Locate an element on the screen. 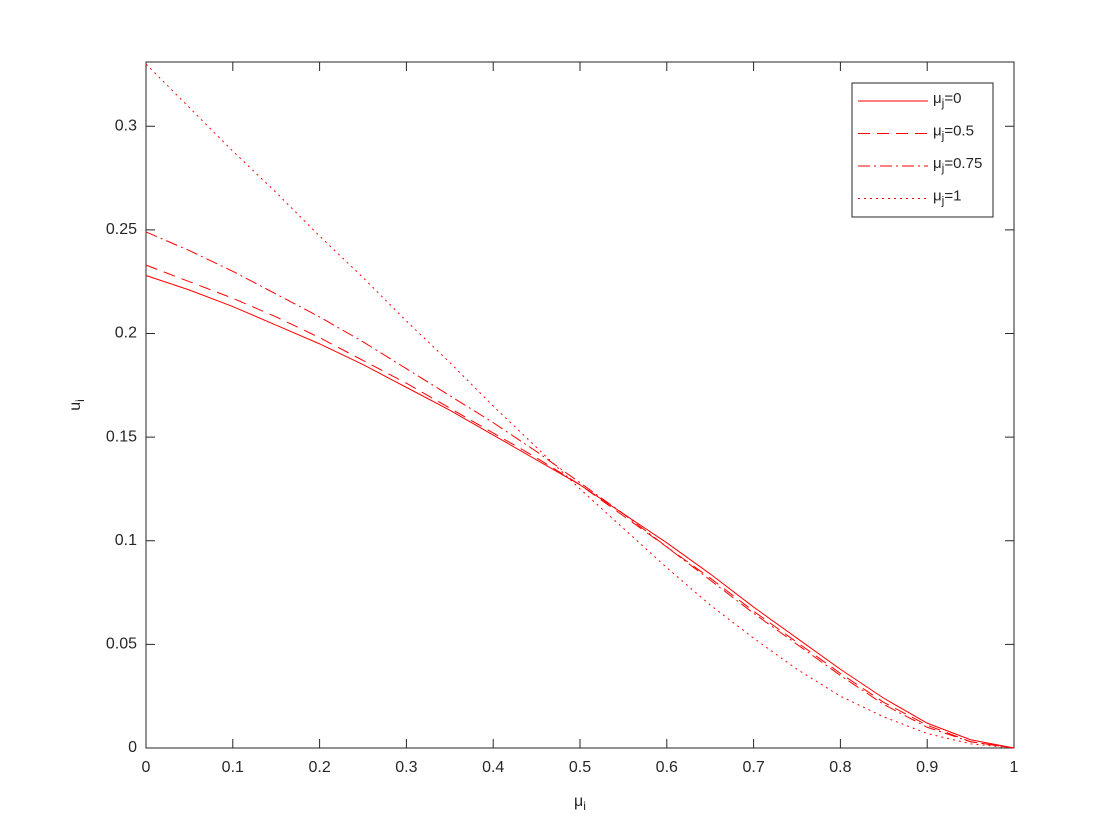  legend-box is located at coordinates (922, 150).